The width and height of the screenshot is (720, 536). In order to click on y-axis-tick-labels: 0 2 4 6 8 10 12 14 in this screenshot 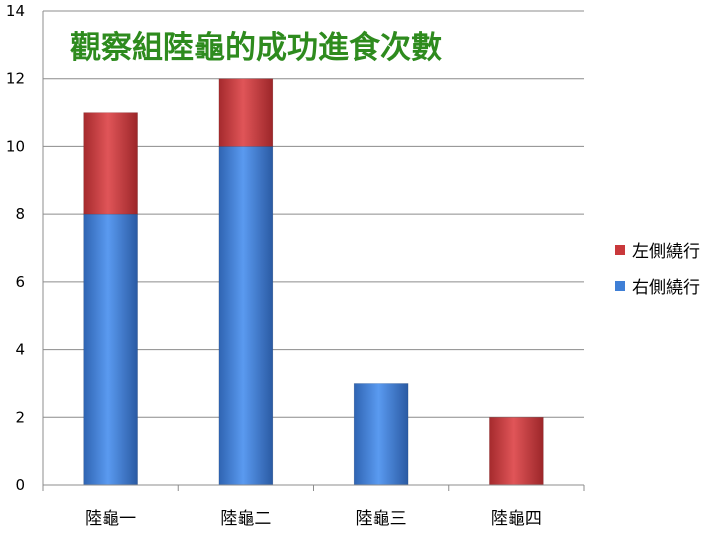, I will do `click(15, 248)`.